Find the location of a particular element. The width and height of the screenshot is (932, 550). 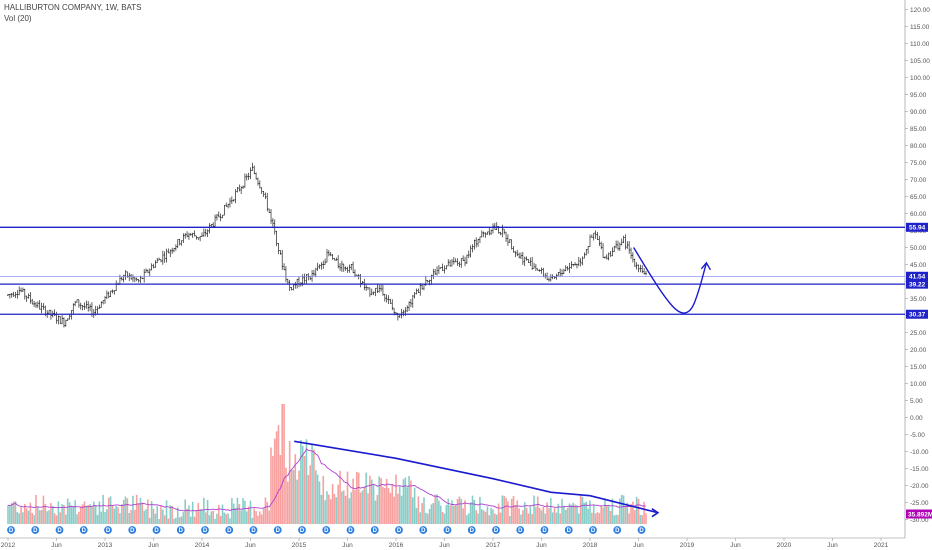

symbol-legend: HALLIBURTON COMPANY, 1W, BATS is located at coordinates (73, 7).